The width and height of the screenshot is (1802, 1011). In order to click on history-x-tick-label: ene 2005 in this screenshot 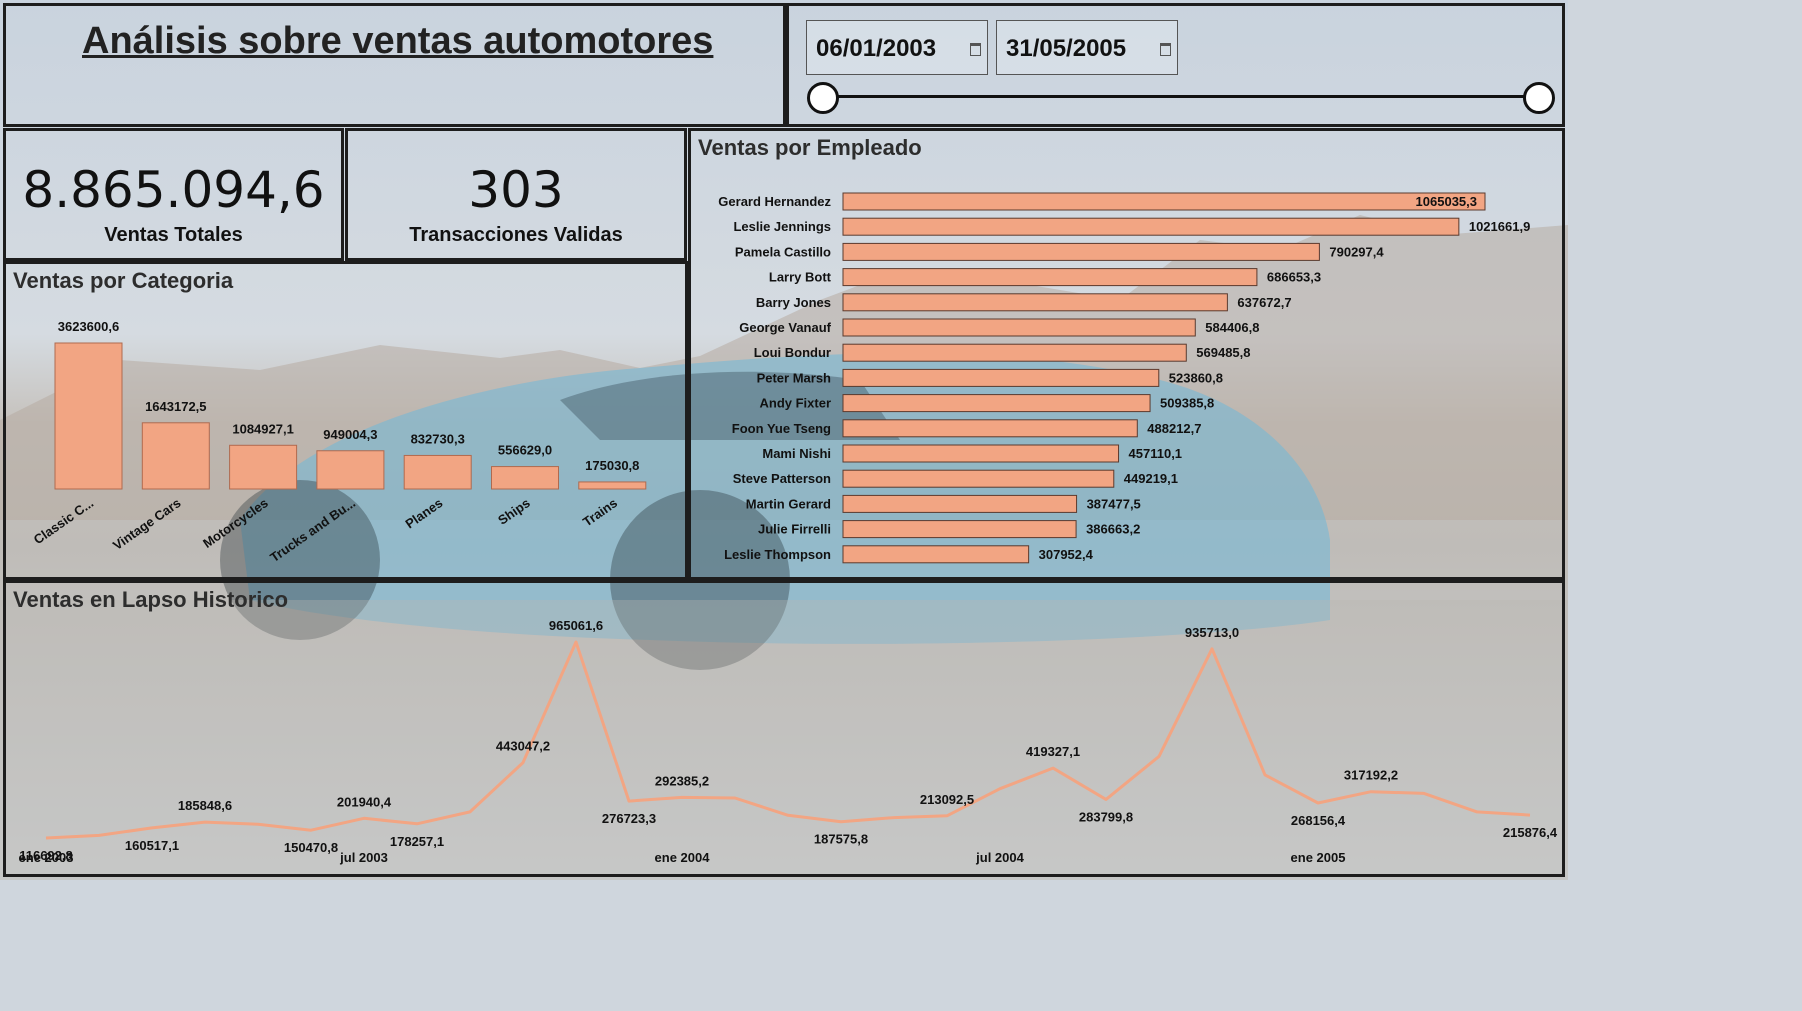, I will do `click(1318, 857)`.